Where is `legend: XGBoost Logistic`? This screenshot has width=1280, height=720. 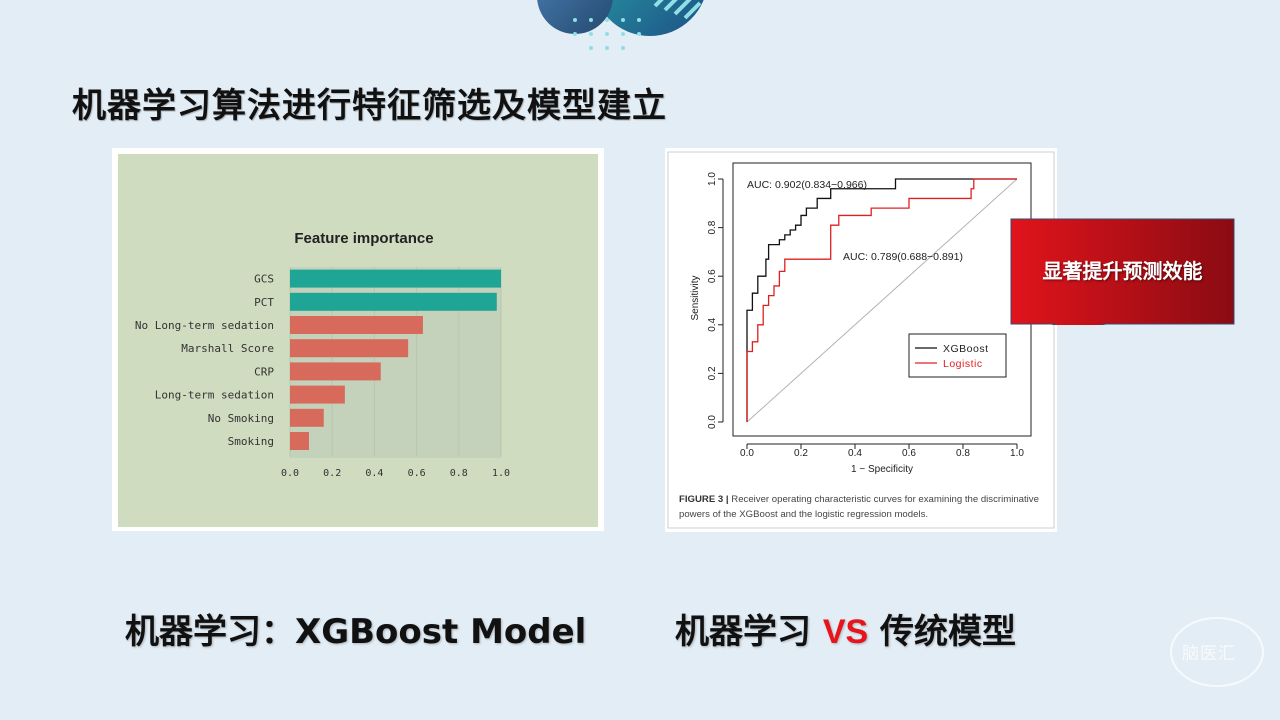 legend: XGBoost Logistic is located at coordinates (957, 355).